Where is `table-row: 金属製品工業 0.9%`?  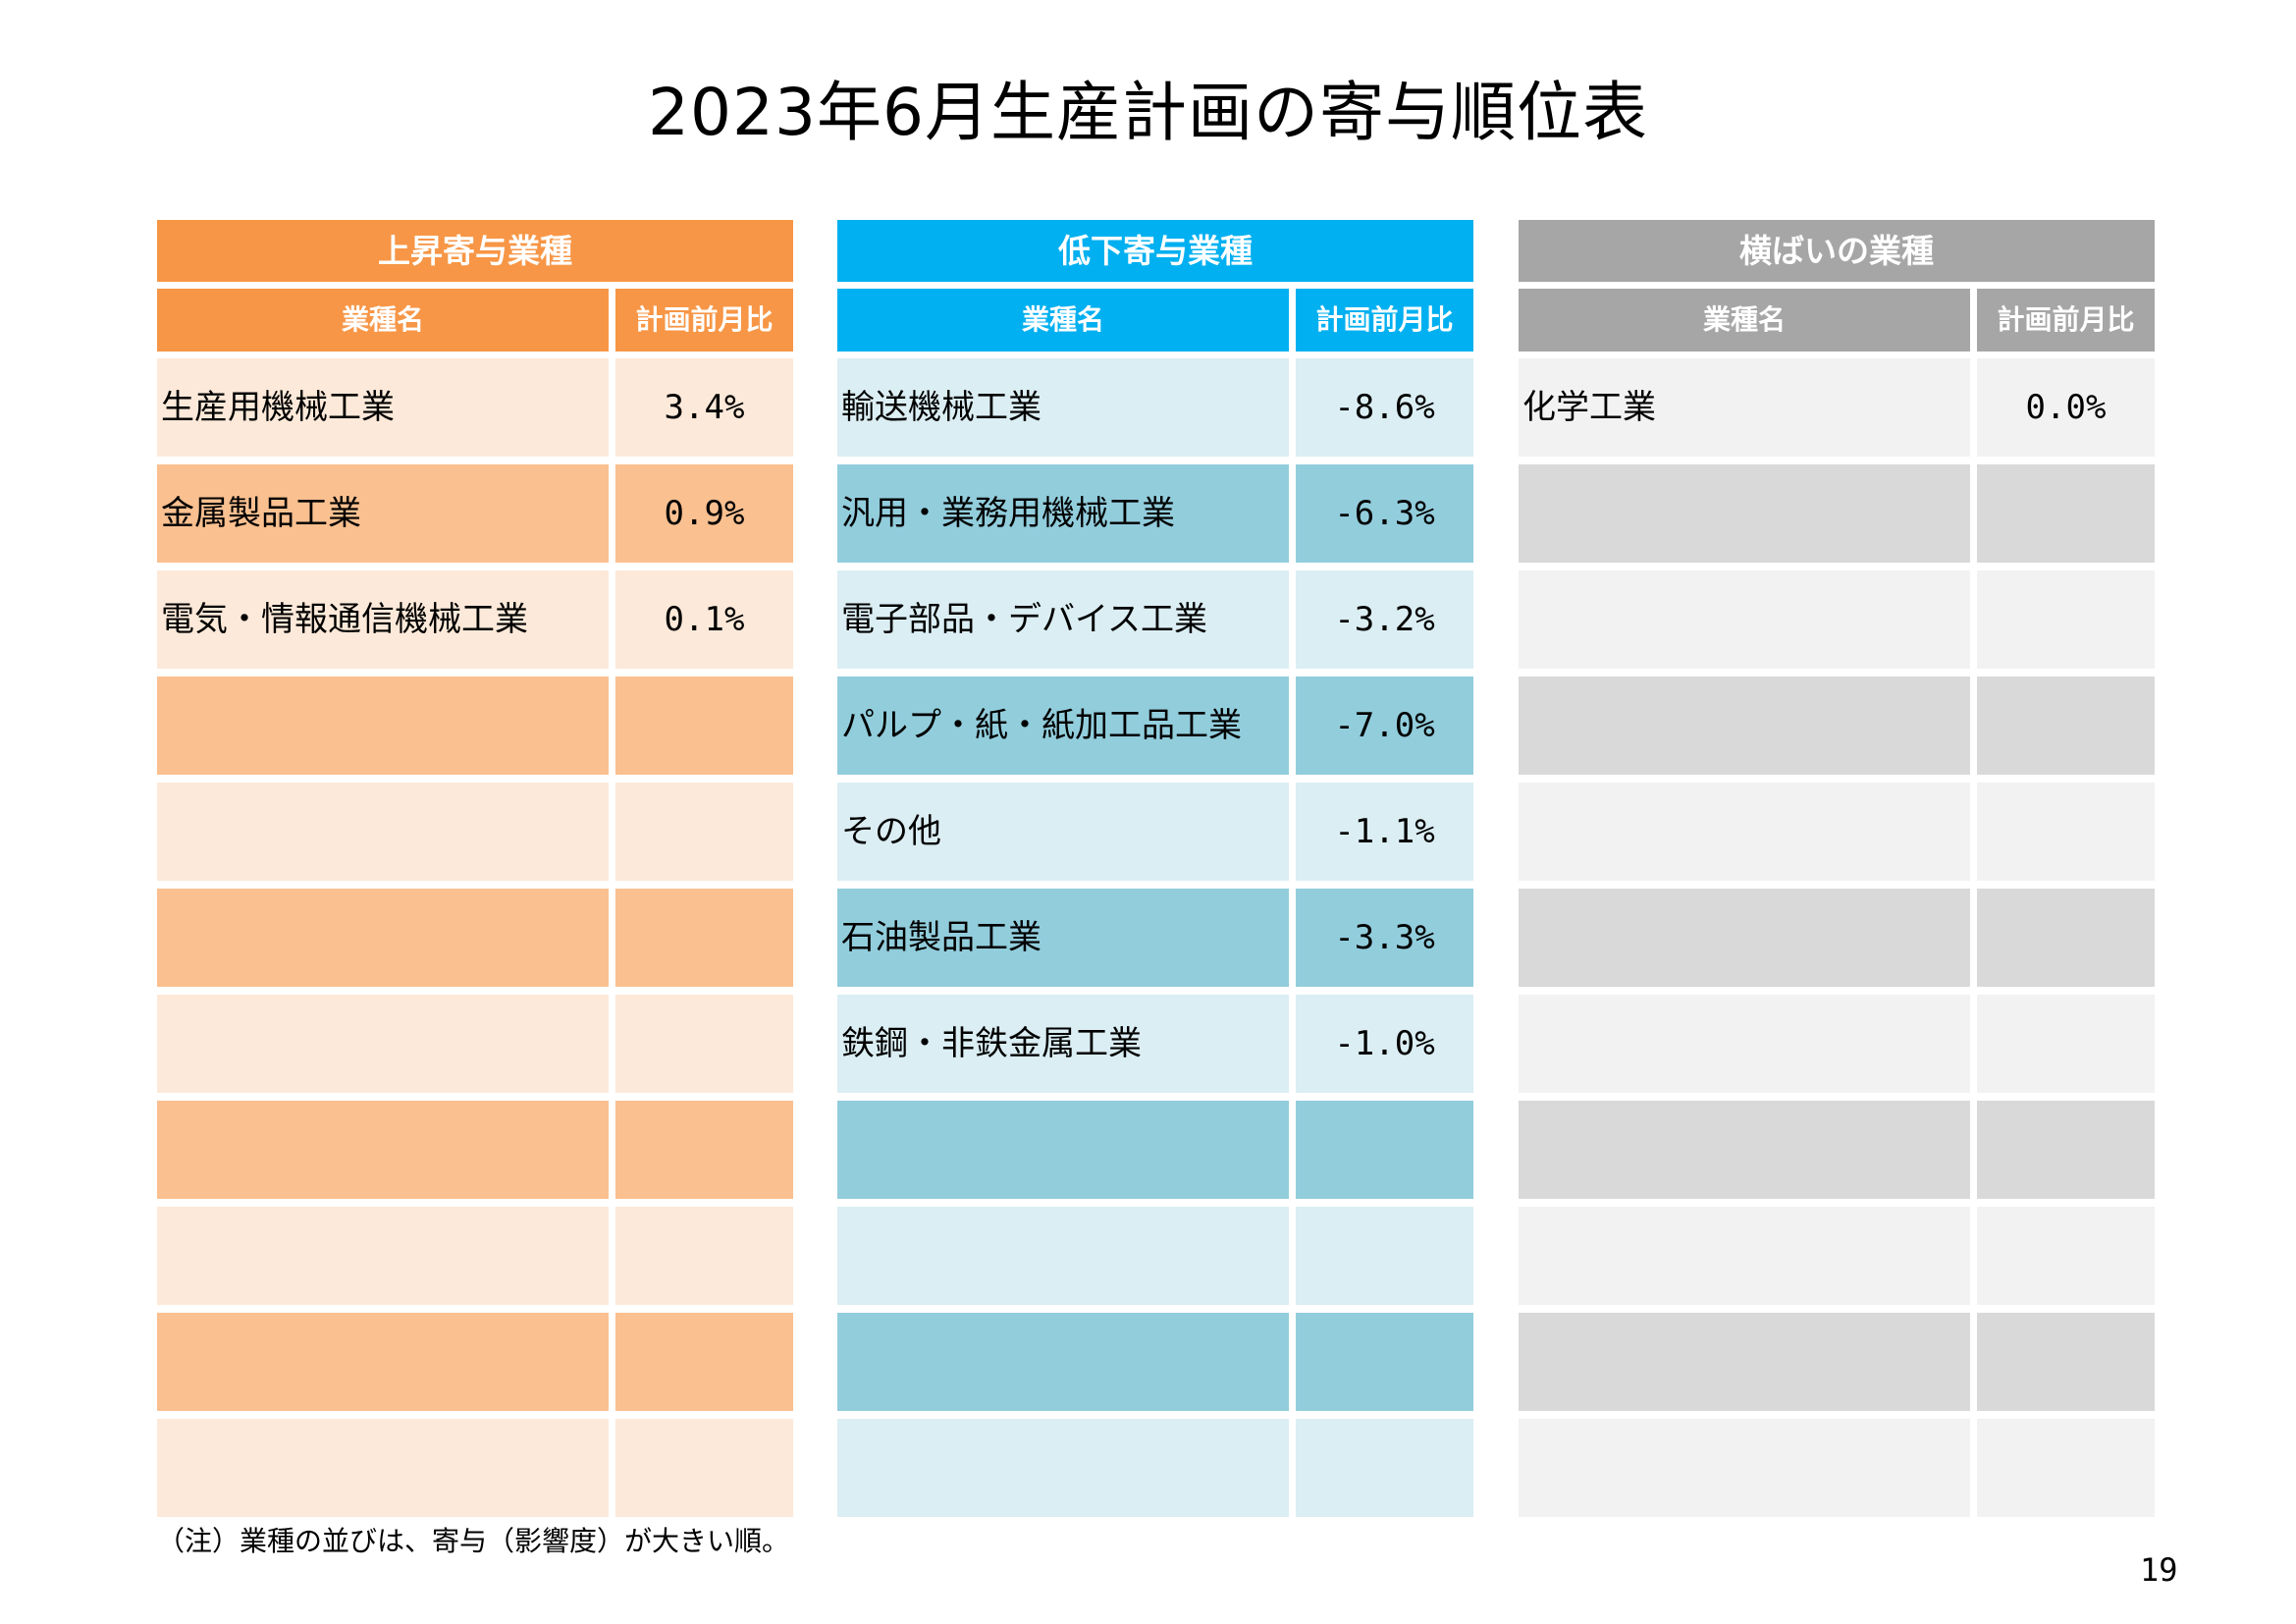
table-row: 金属製品工業 0.9% is located at coordinates (475, 513).